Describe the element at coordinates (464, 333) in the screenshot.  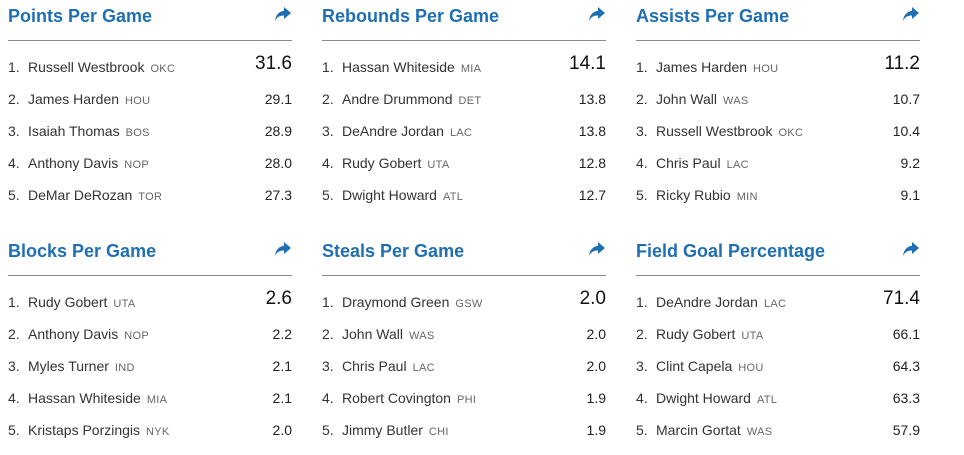
I see `list-item: 2. John Wall WAS 2.0` at that location.